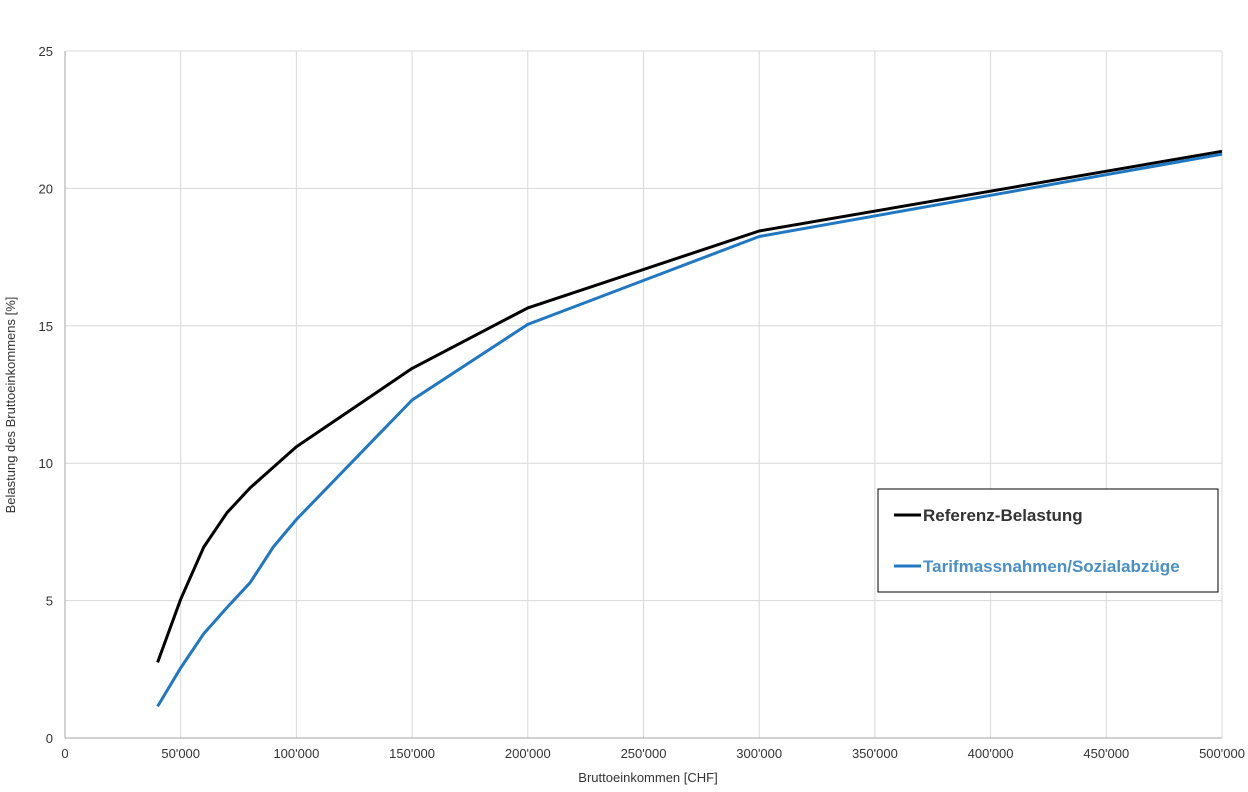  What do you see at coordinates (46, 51) in the screenshot?
I see `y-tick-label: 25` at bounding box center [46, 51].